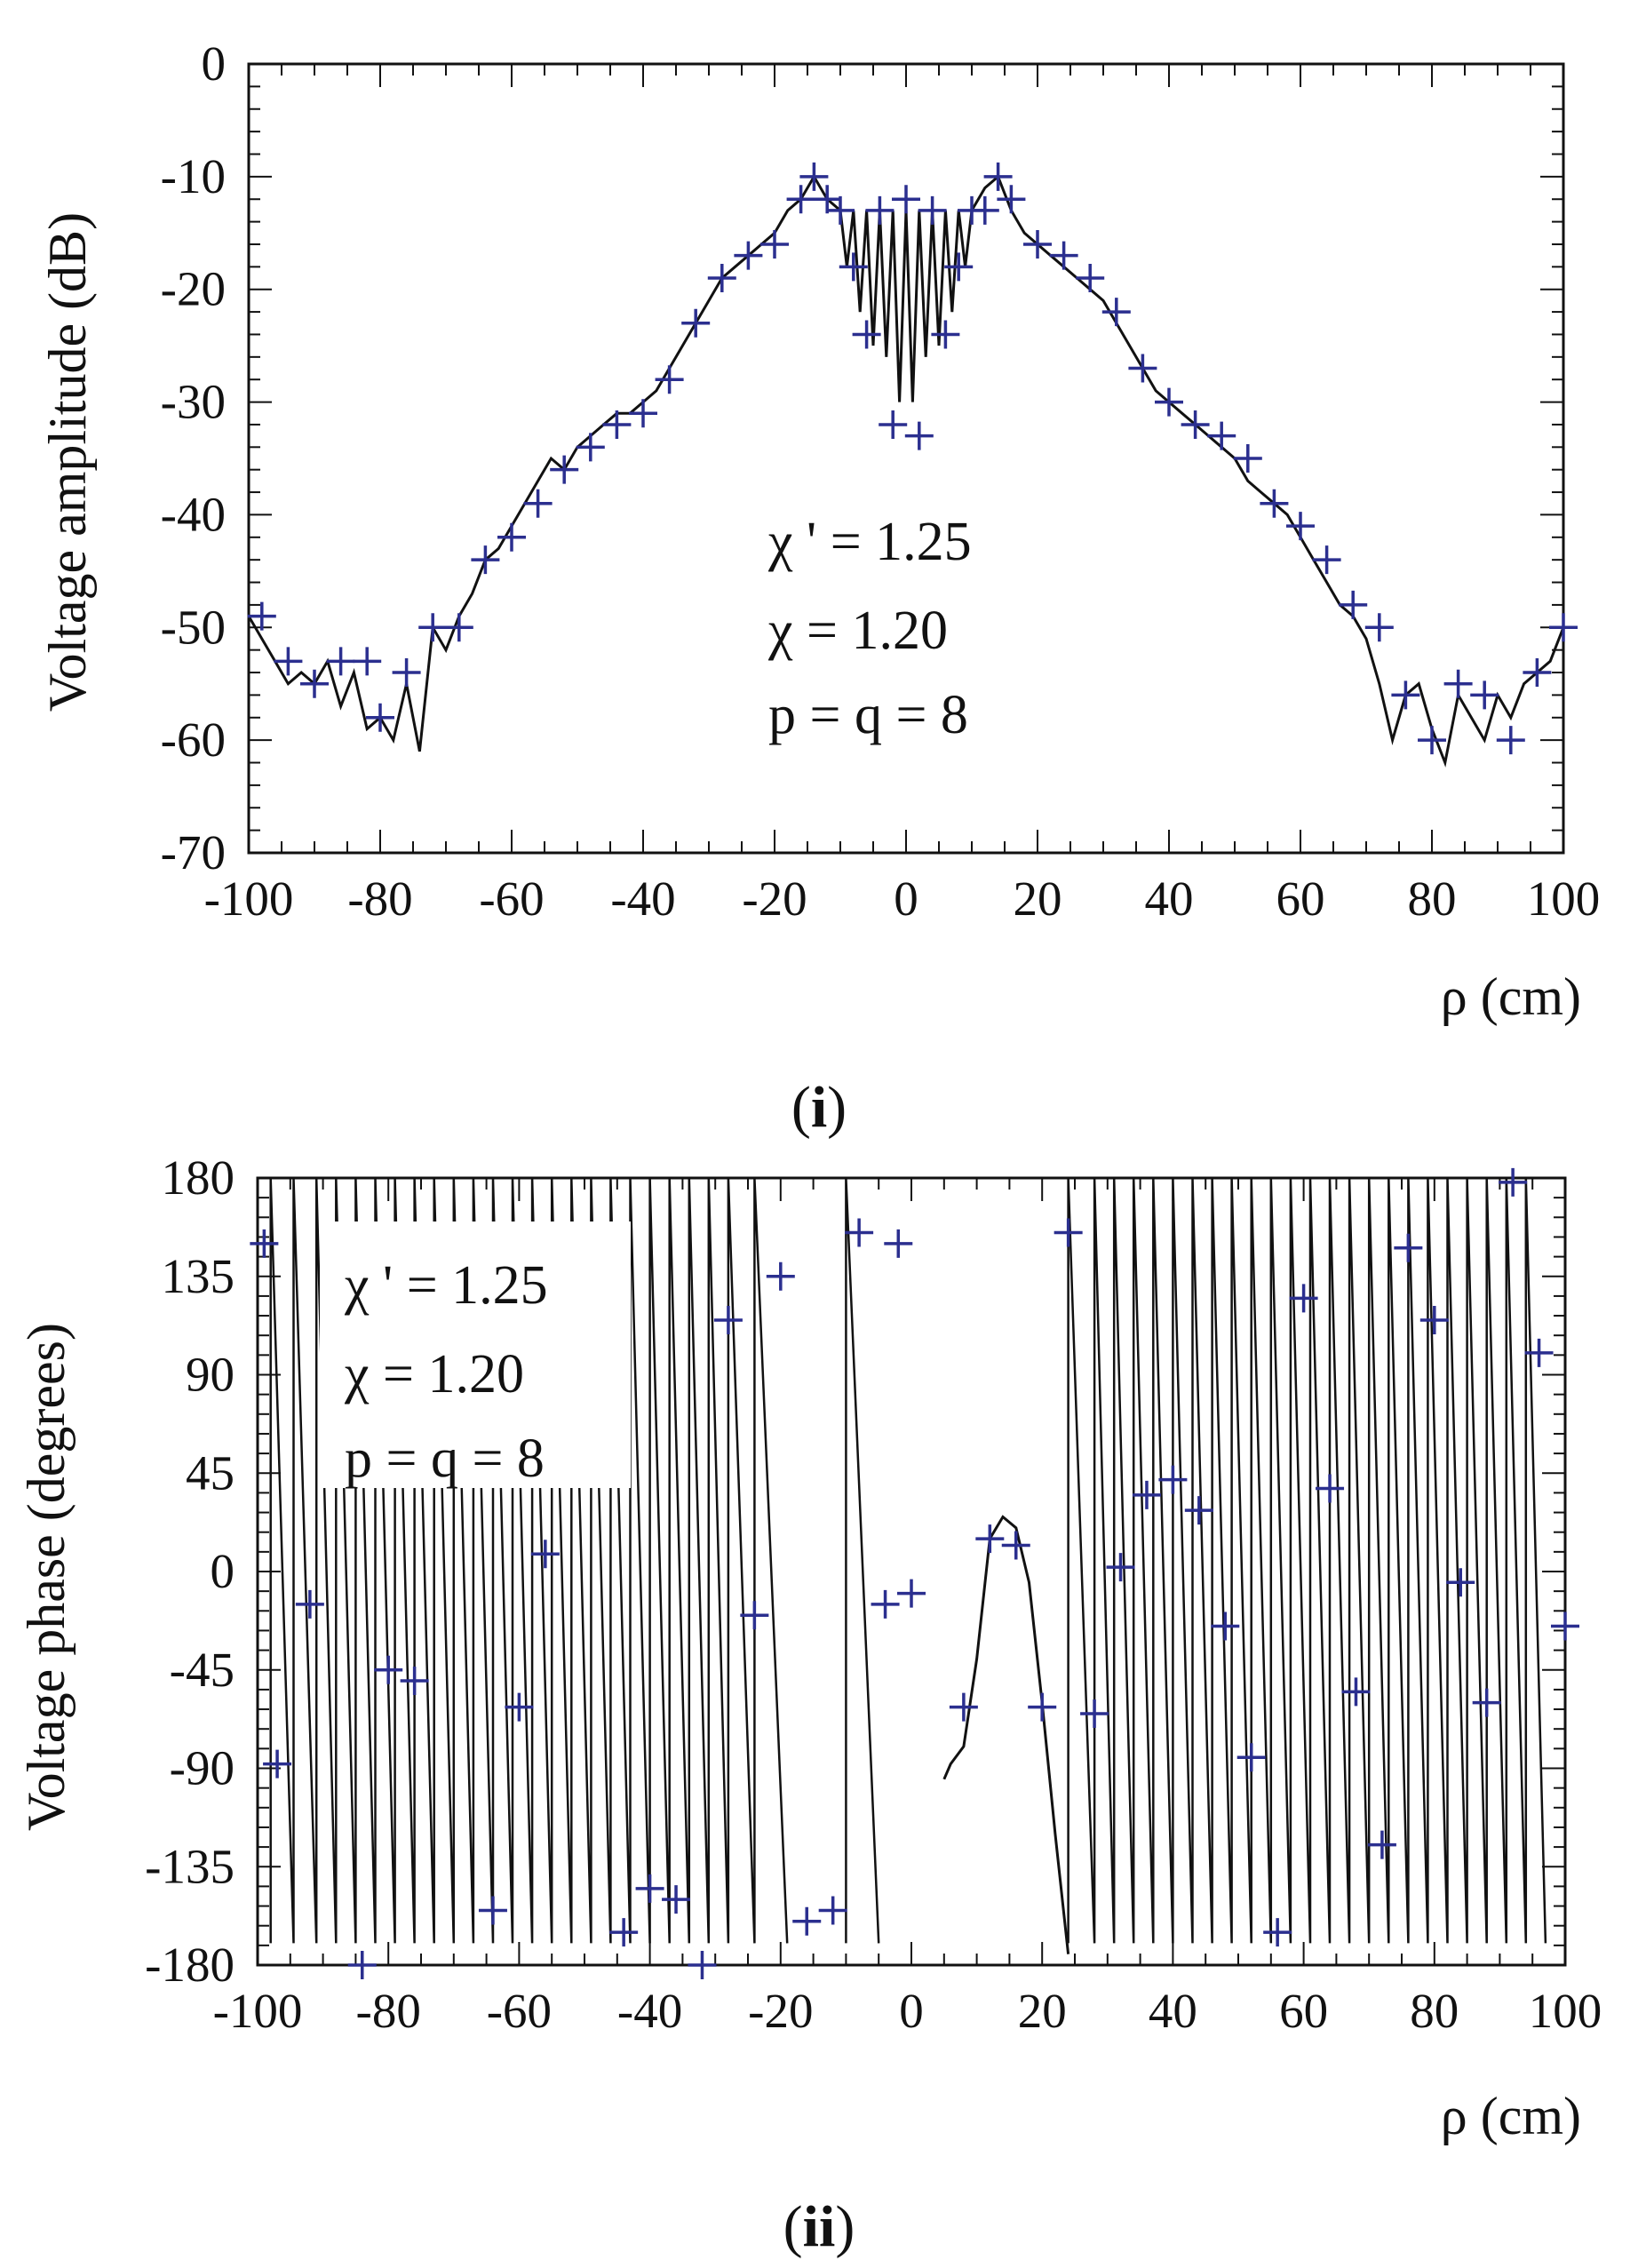  Describe the element at coordinates (1434, 2011) in the screenshot. I see `panel-ii-x-tick-label: 80` at that location.